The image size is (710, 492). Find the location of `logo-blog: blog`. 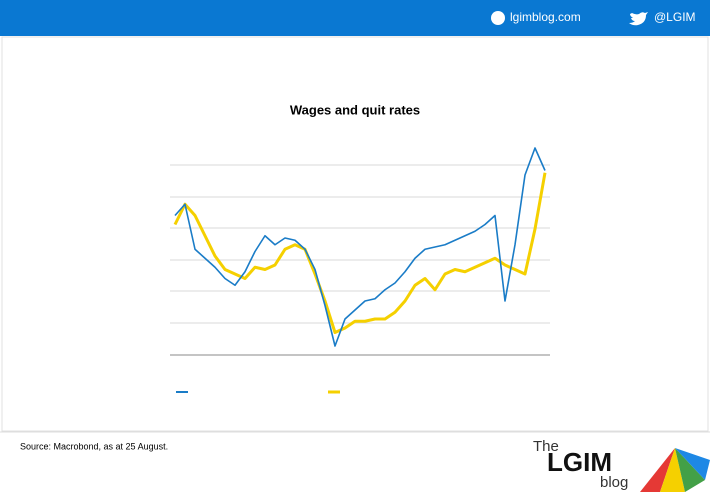

logo-blog: blog is located at coordinates (614, 482).